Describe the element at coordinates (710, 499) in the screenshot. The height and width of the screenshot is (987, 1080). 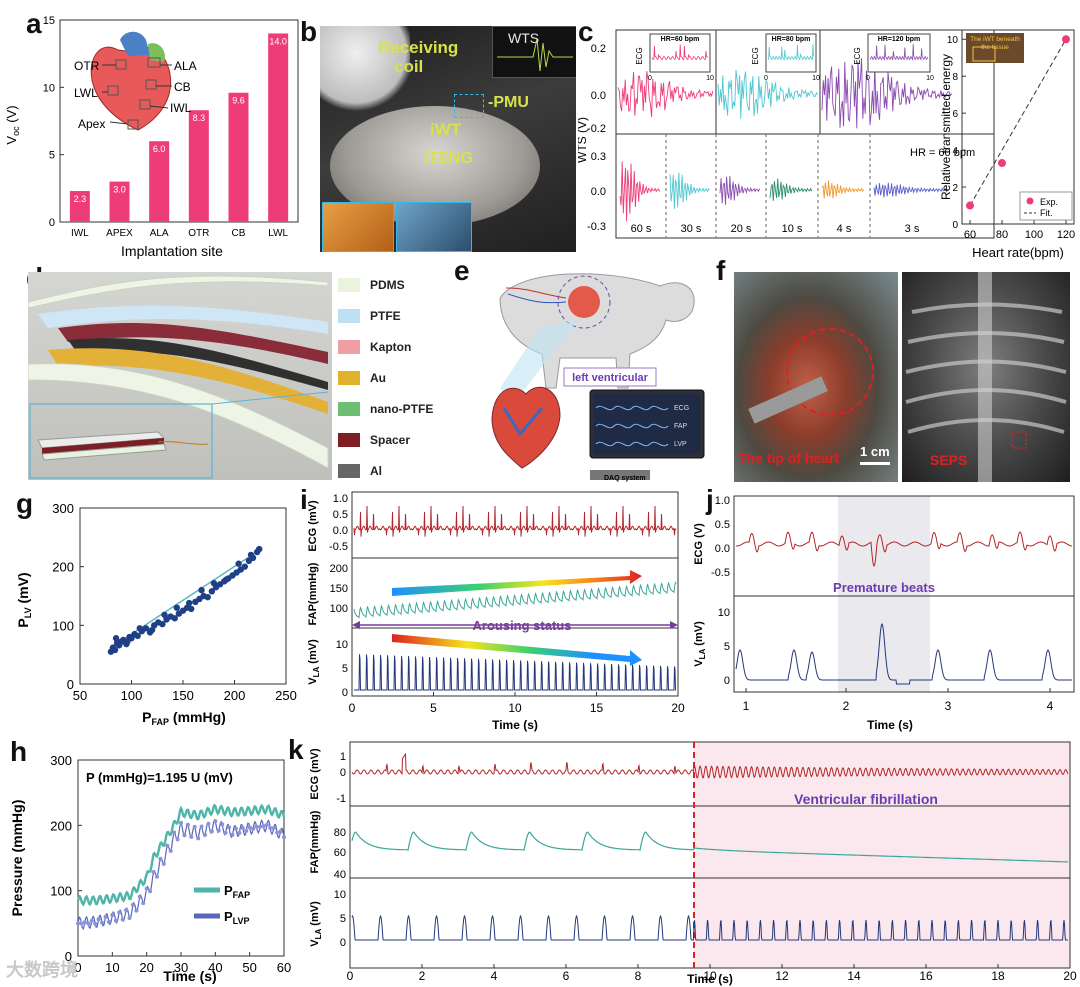
I see `panel-label-j: j` at that location.